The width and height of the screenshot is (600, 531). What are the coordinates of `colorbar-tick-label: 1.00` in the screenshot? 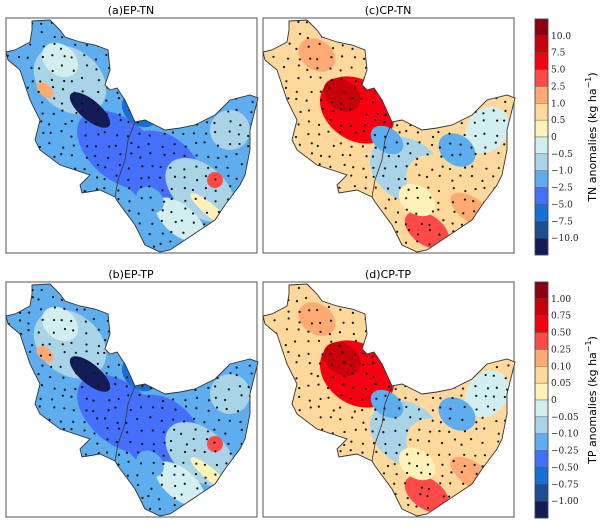 It's located at (561, 300).